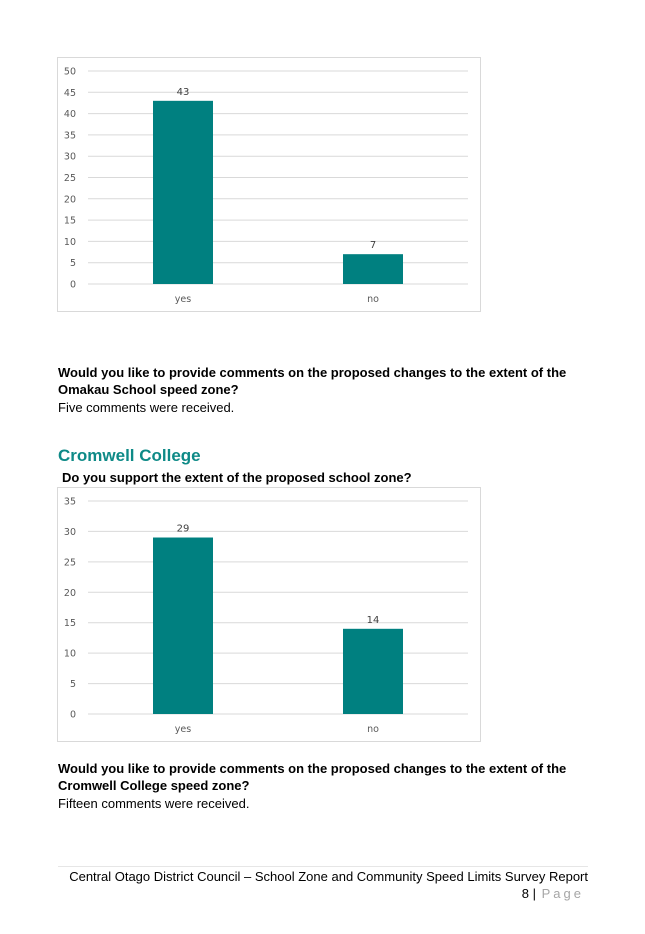  What do you see at coordinates (70, 135) in the screenshot?
I see `omakau-y-tick-label: 35` at bounding box center [70, 135].